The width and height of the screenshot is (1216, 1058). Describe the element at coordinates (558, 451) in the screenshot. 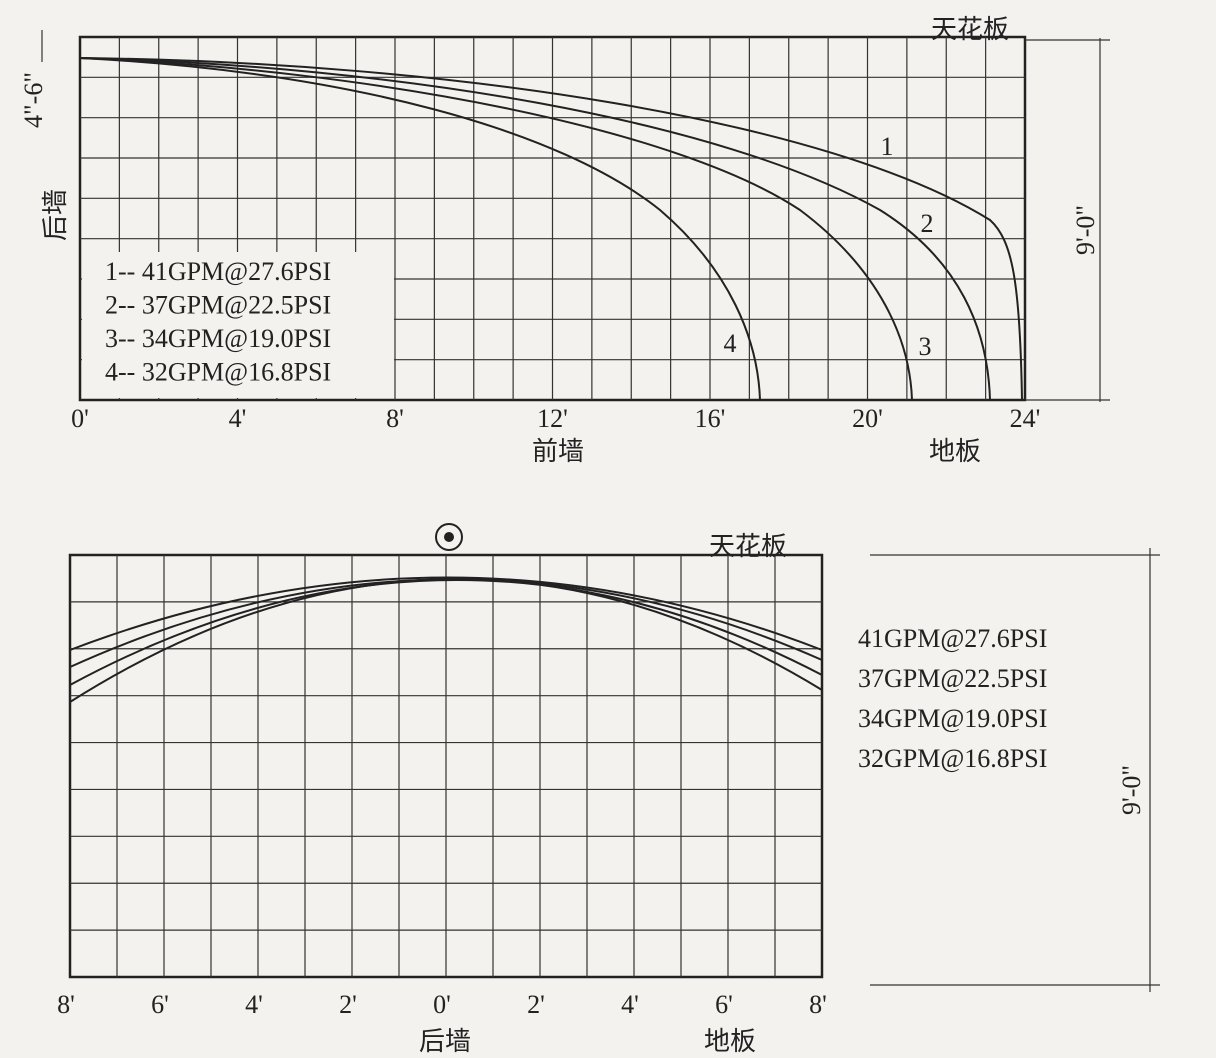

I see `front-wall-label: 前墙` at that location.